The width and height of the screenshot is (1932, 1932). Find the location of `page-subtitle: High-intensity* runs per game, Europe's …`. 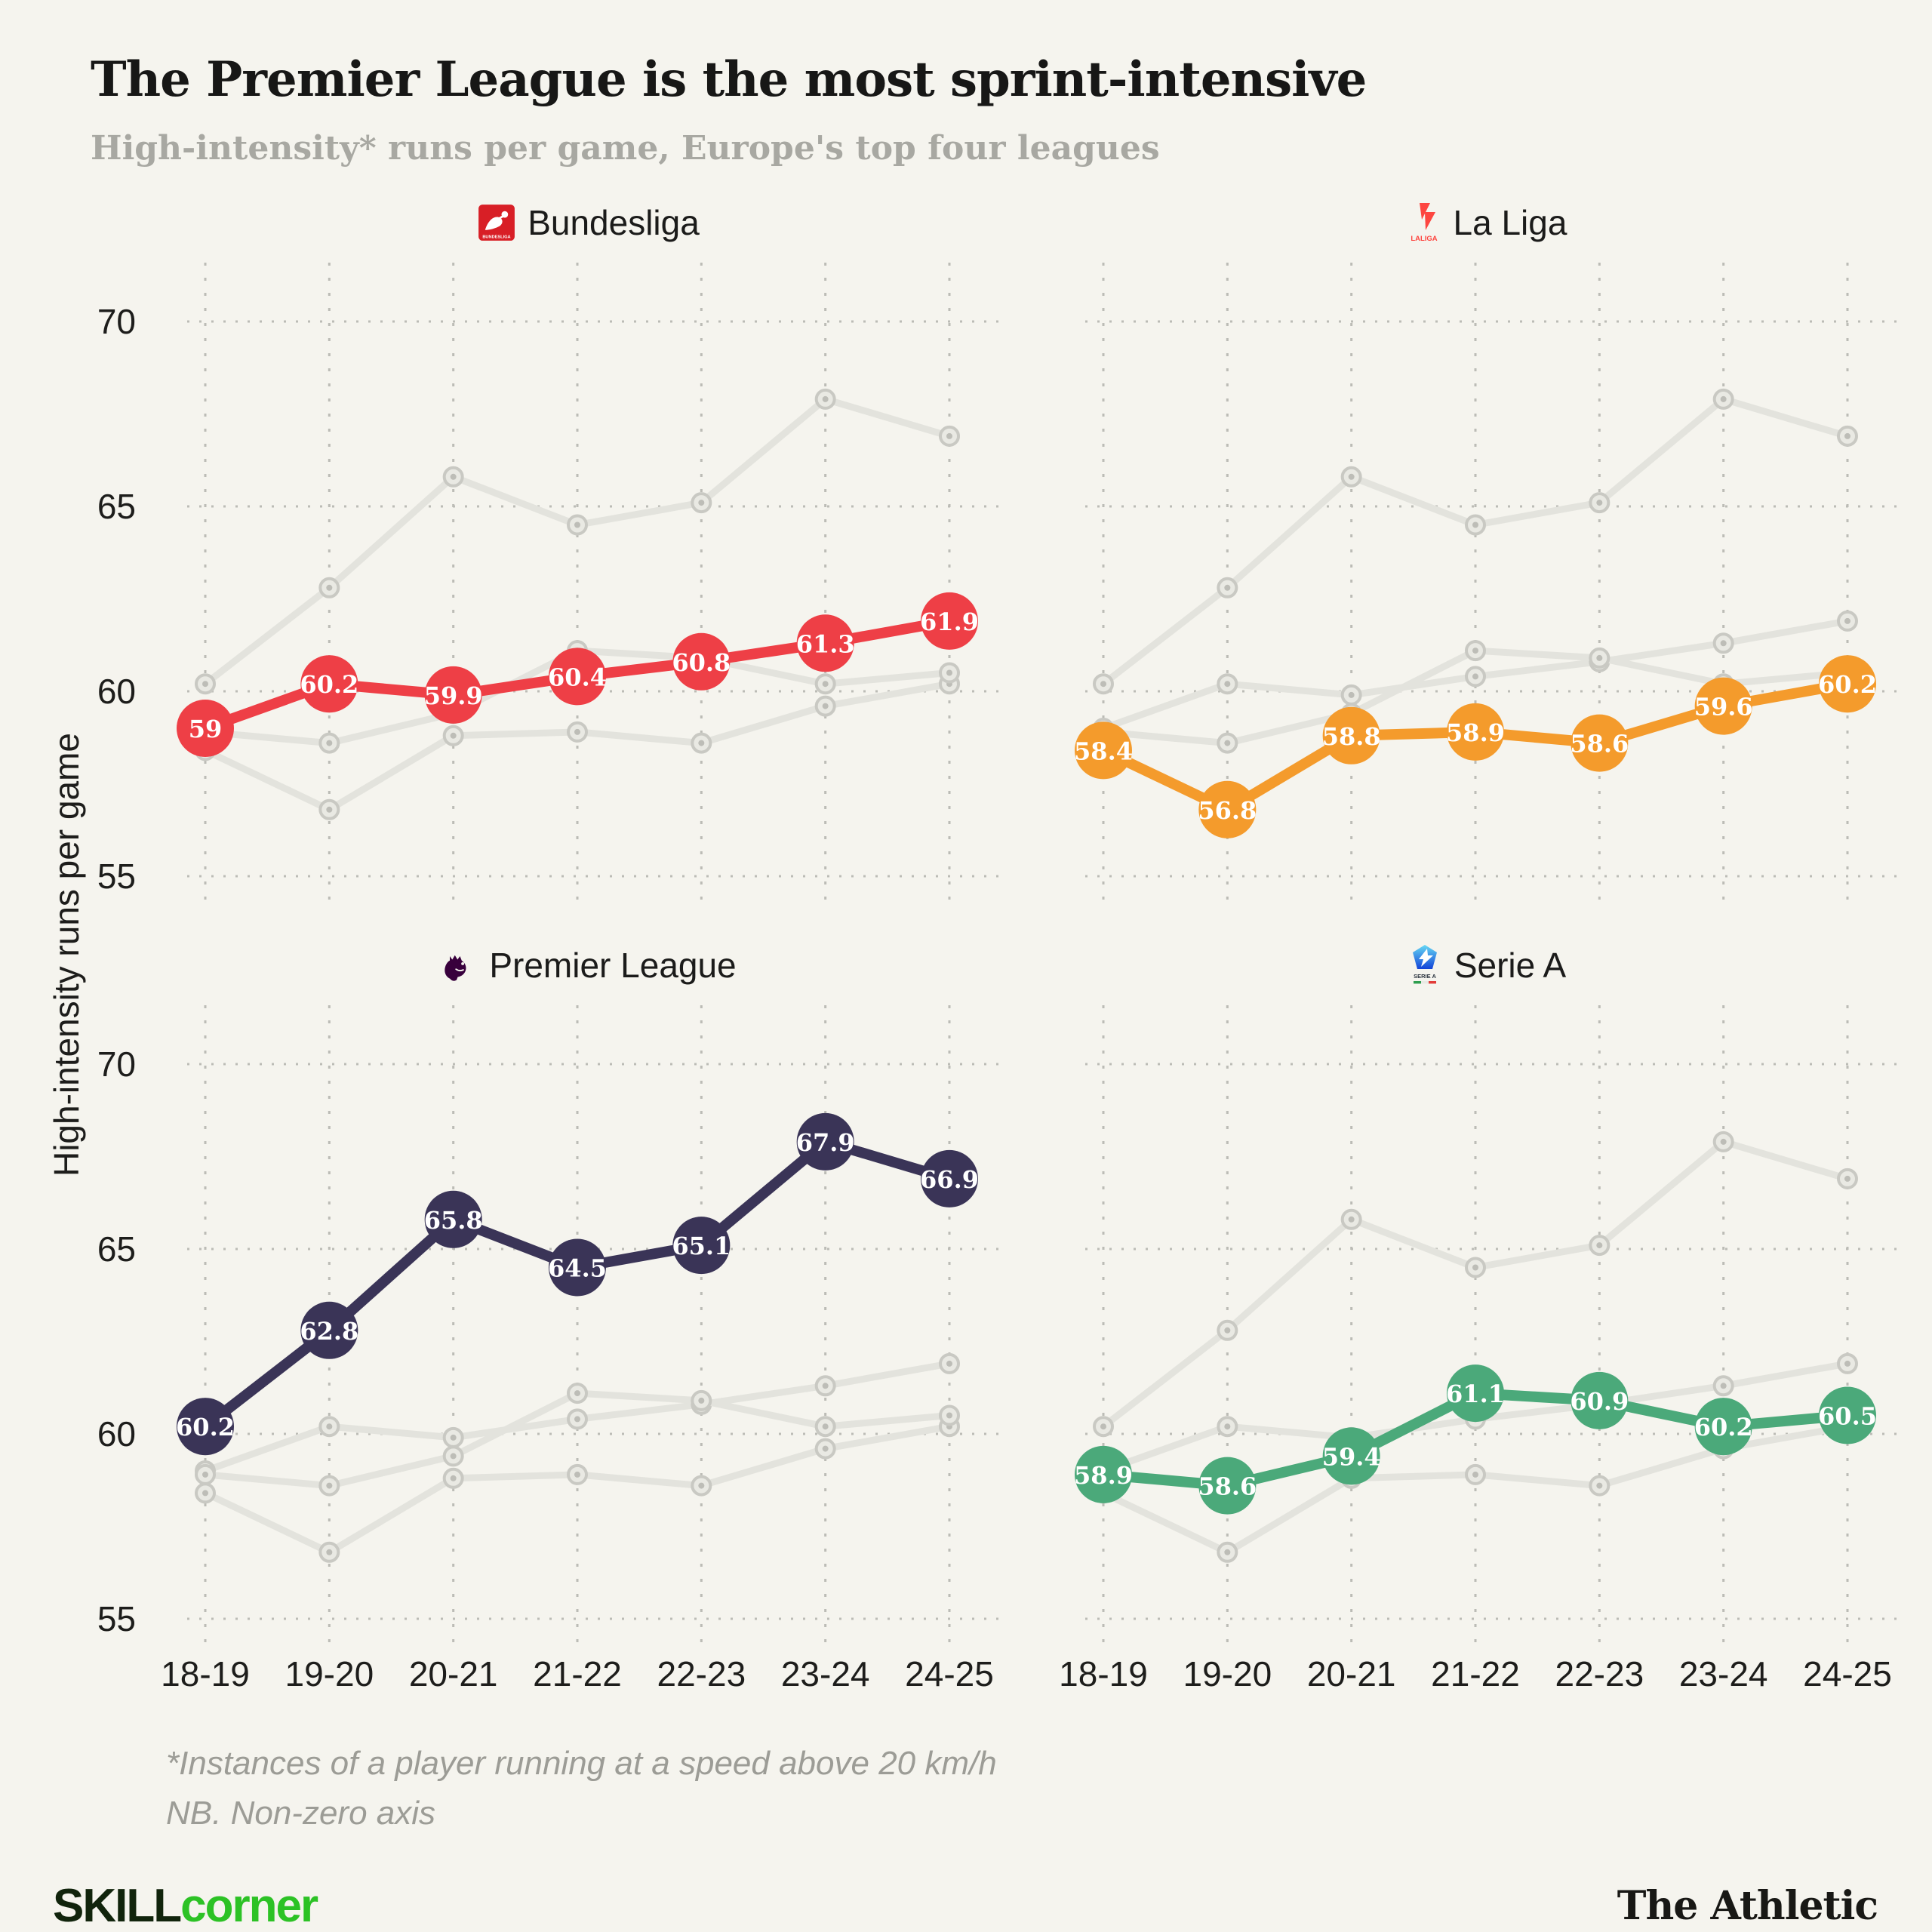

page-subtitle: High-intensity* runs per game, Europe's … is located at coordinates (625, 148).